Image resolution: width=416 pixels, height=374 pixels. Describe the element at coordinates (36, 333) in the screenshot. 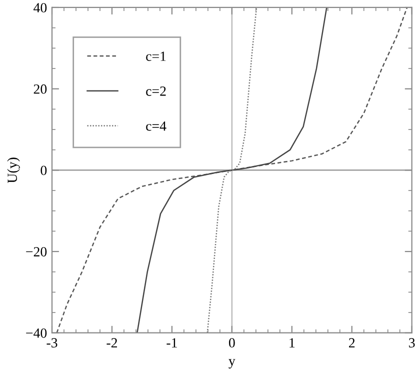

I see `y-tick-label: −40` at that location.